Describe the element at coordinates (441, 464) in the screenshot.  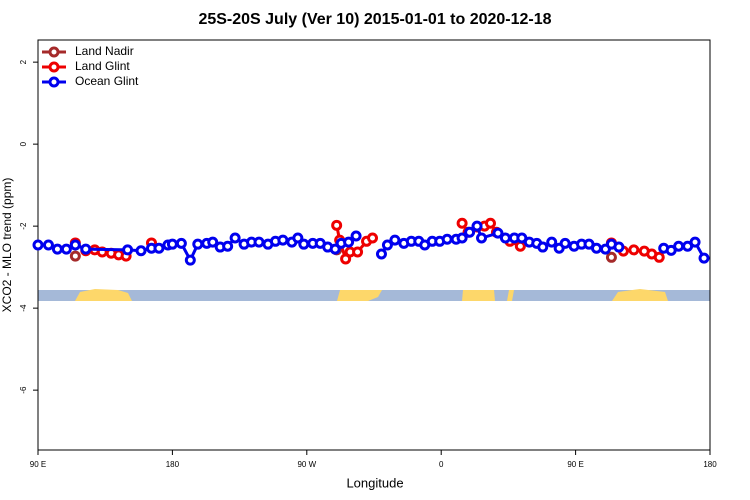
I see `x-tick-label: 0` at that location.